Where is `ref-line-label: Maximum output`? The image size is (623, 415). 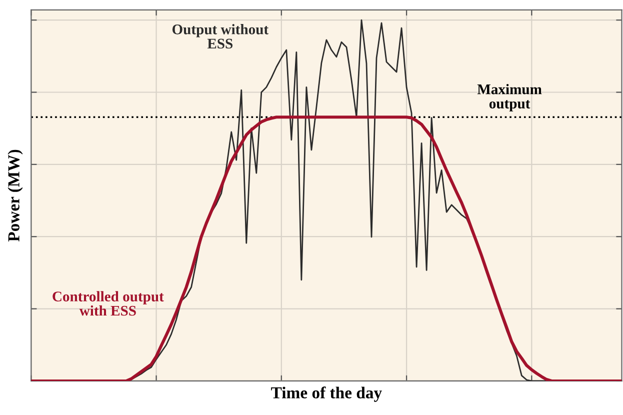
ref-line-label: Maximum output is located at coordinates (509, 98).